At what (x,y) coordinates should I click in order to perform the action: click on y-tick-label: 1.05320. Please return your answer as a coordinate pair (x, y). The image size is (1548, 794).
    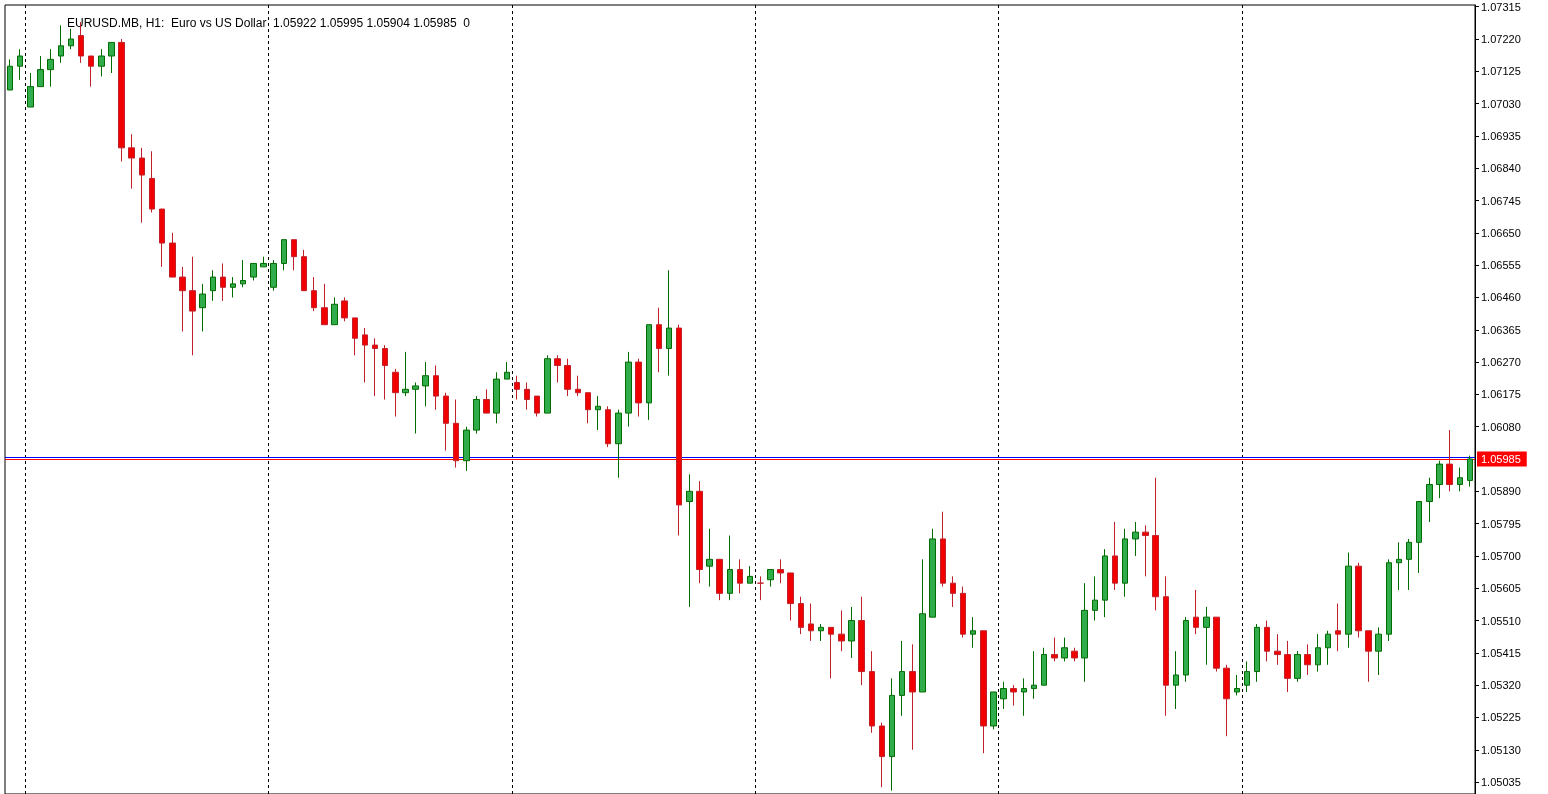
    Looking at the image, I should click on (1501, 685).